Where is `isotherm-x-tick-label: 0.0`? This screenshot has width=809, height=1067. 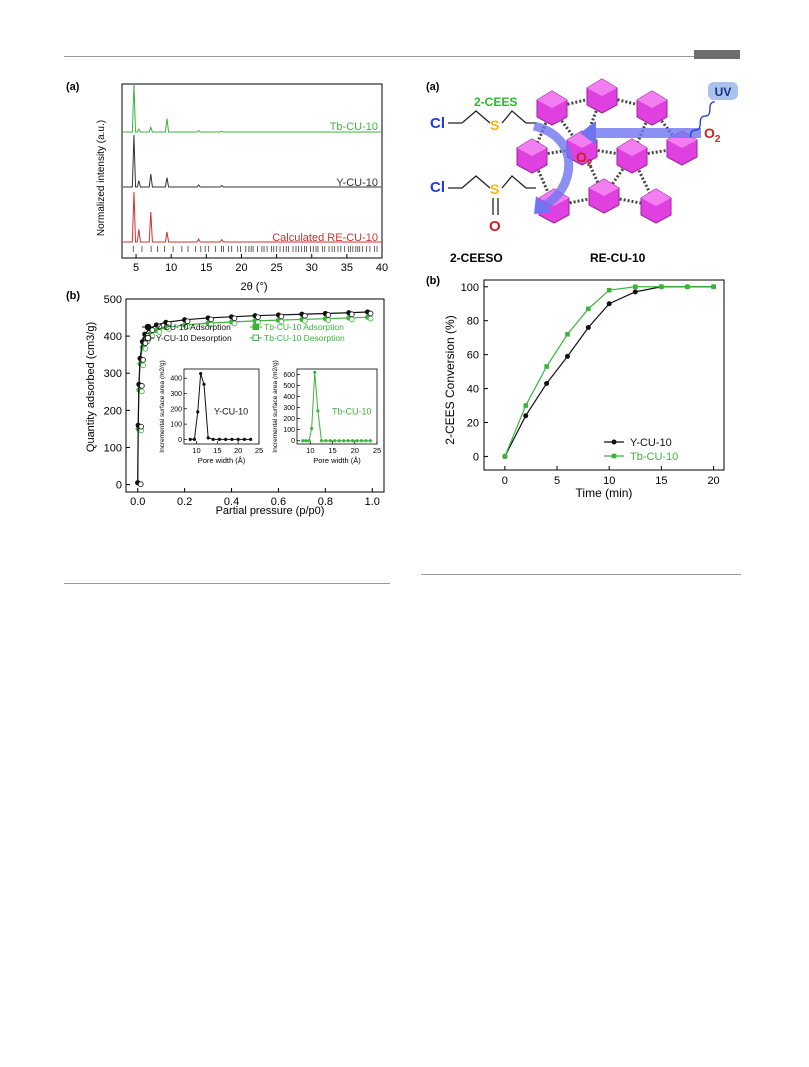 isotherm-x-tick-label: 0.0 is located at coordinates (137, 502).